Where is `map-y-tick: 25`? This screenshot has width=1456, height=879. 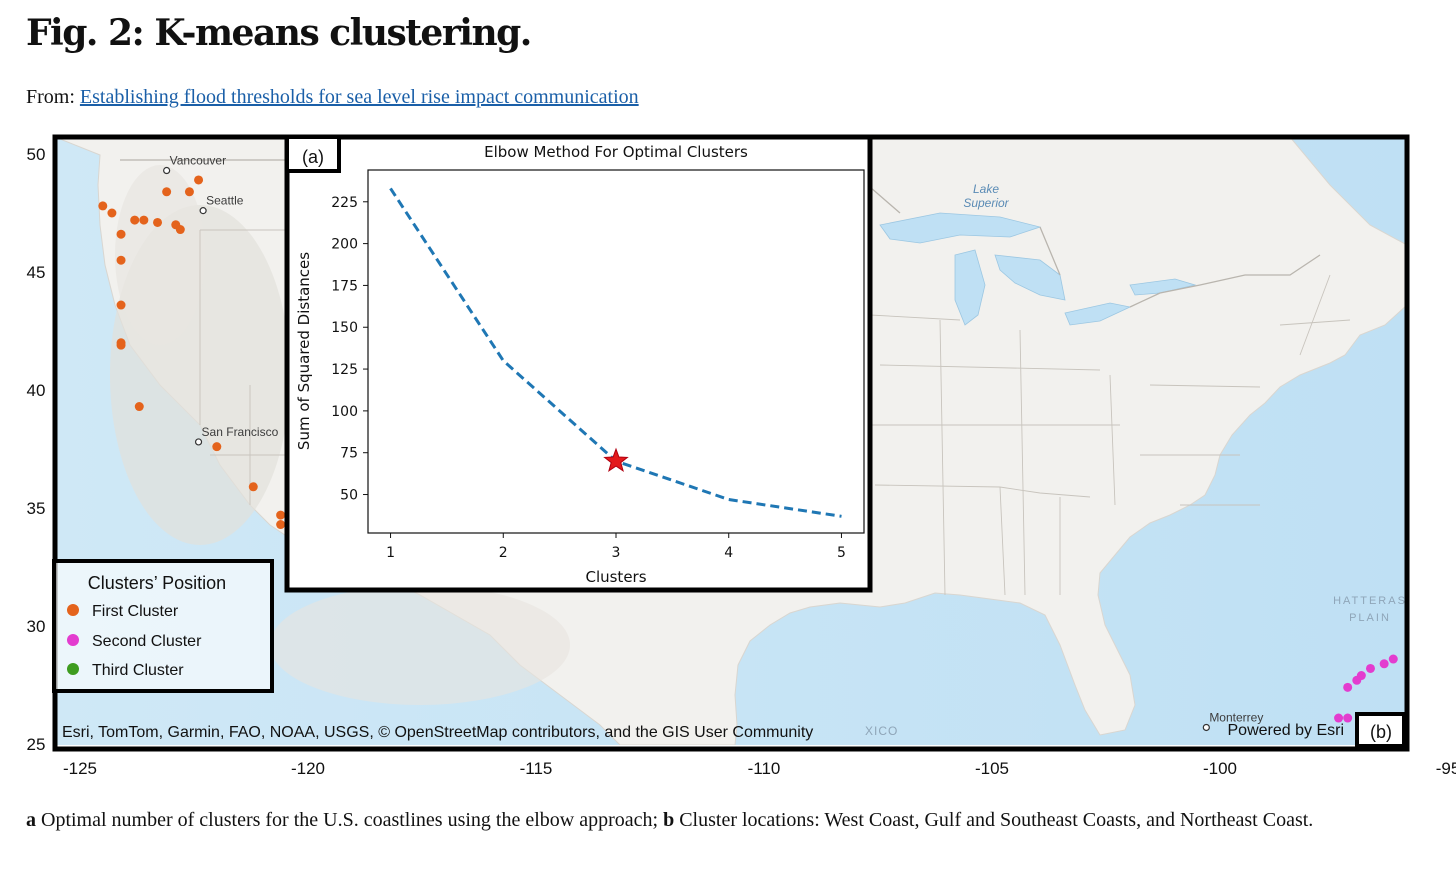
map-y-tick: 25 is located at coordinates (36, 744).